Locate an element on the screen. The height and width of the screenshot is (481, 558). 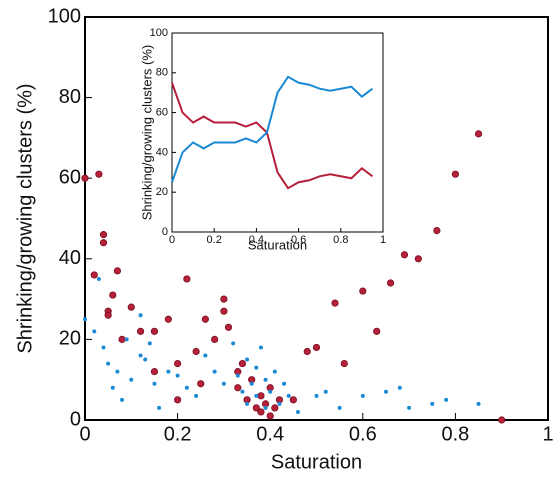
x-axis-label: Saturation is located at coordinates (277, 244).